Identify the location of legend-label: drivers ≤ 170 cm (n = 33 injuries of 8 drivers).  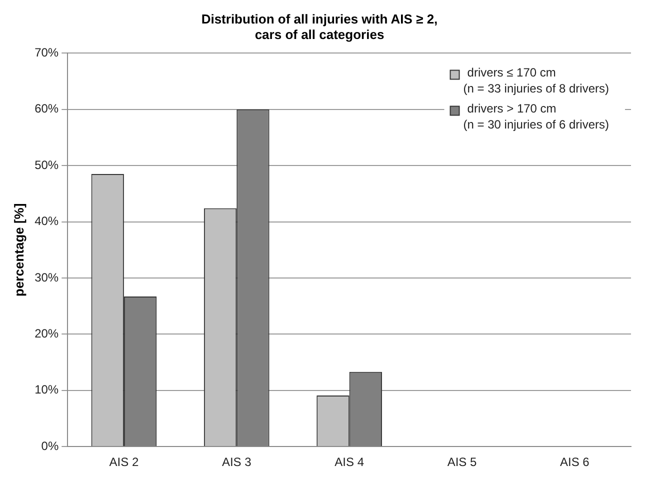
(536, 81).